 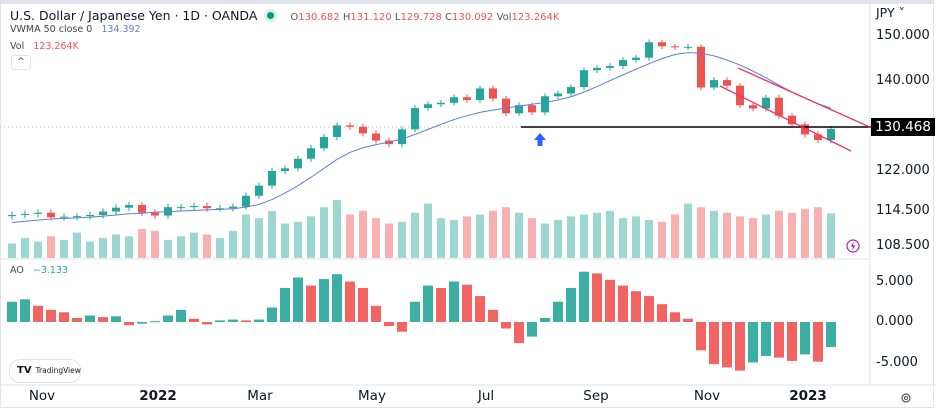 I want to click on currency-selector: JPY ˅, so click(x=890, y=12).